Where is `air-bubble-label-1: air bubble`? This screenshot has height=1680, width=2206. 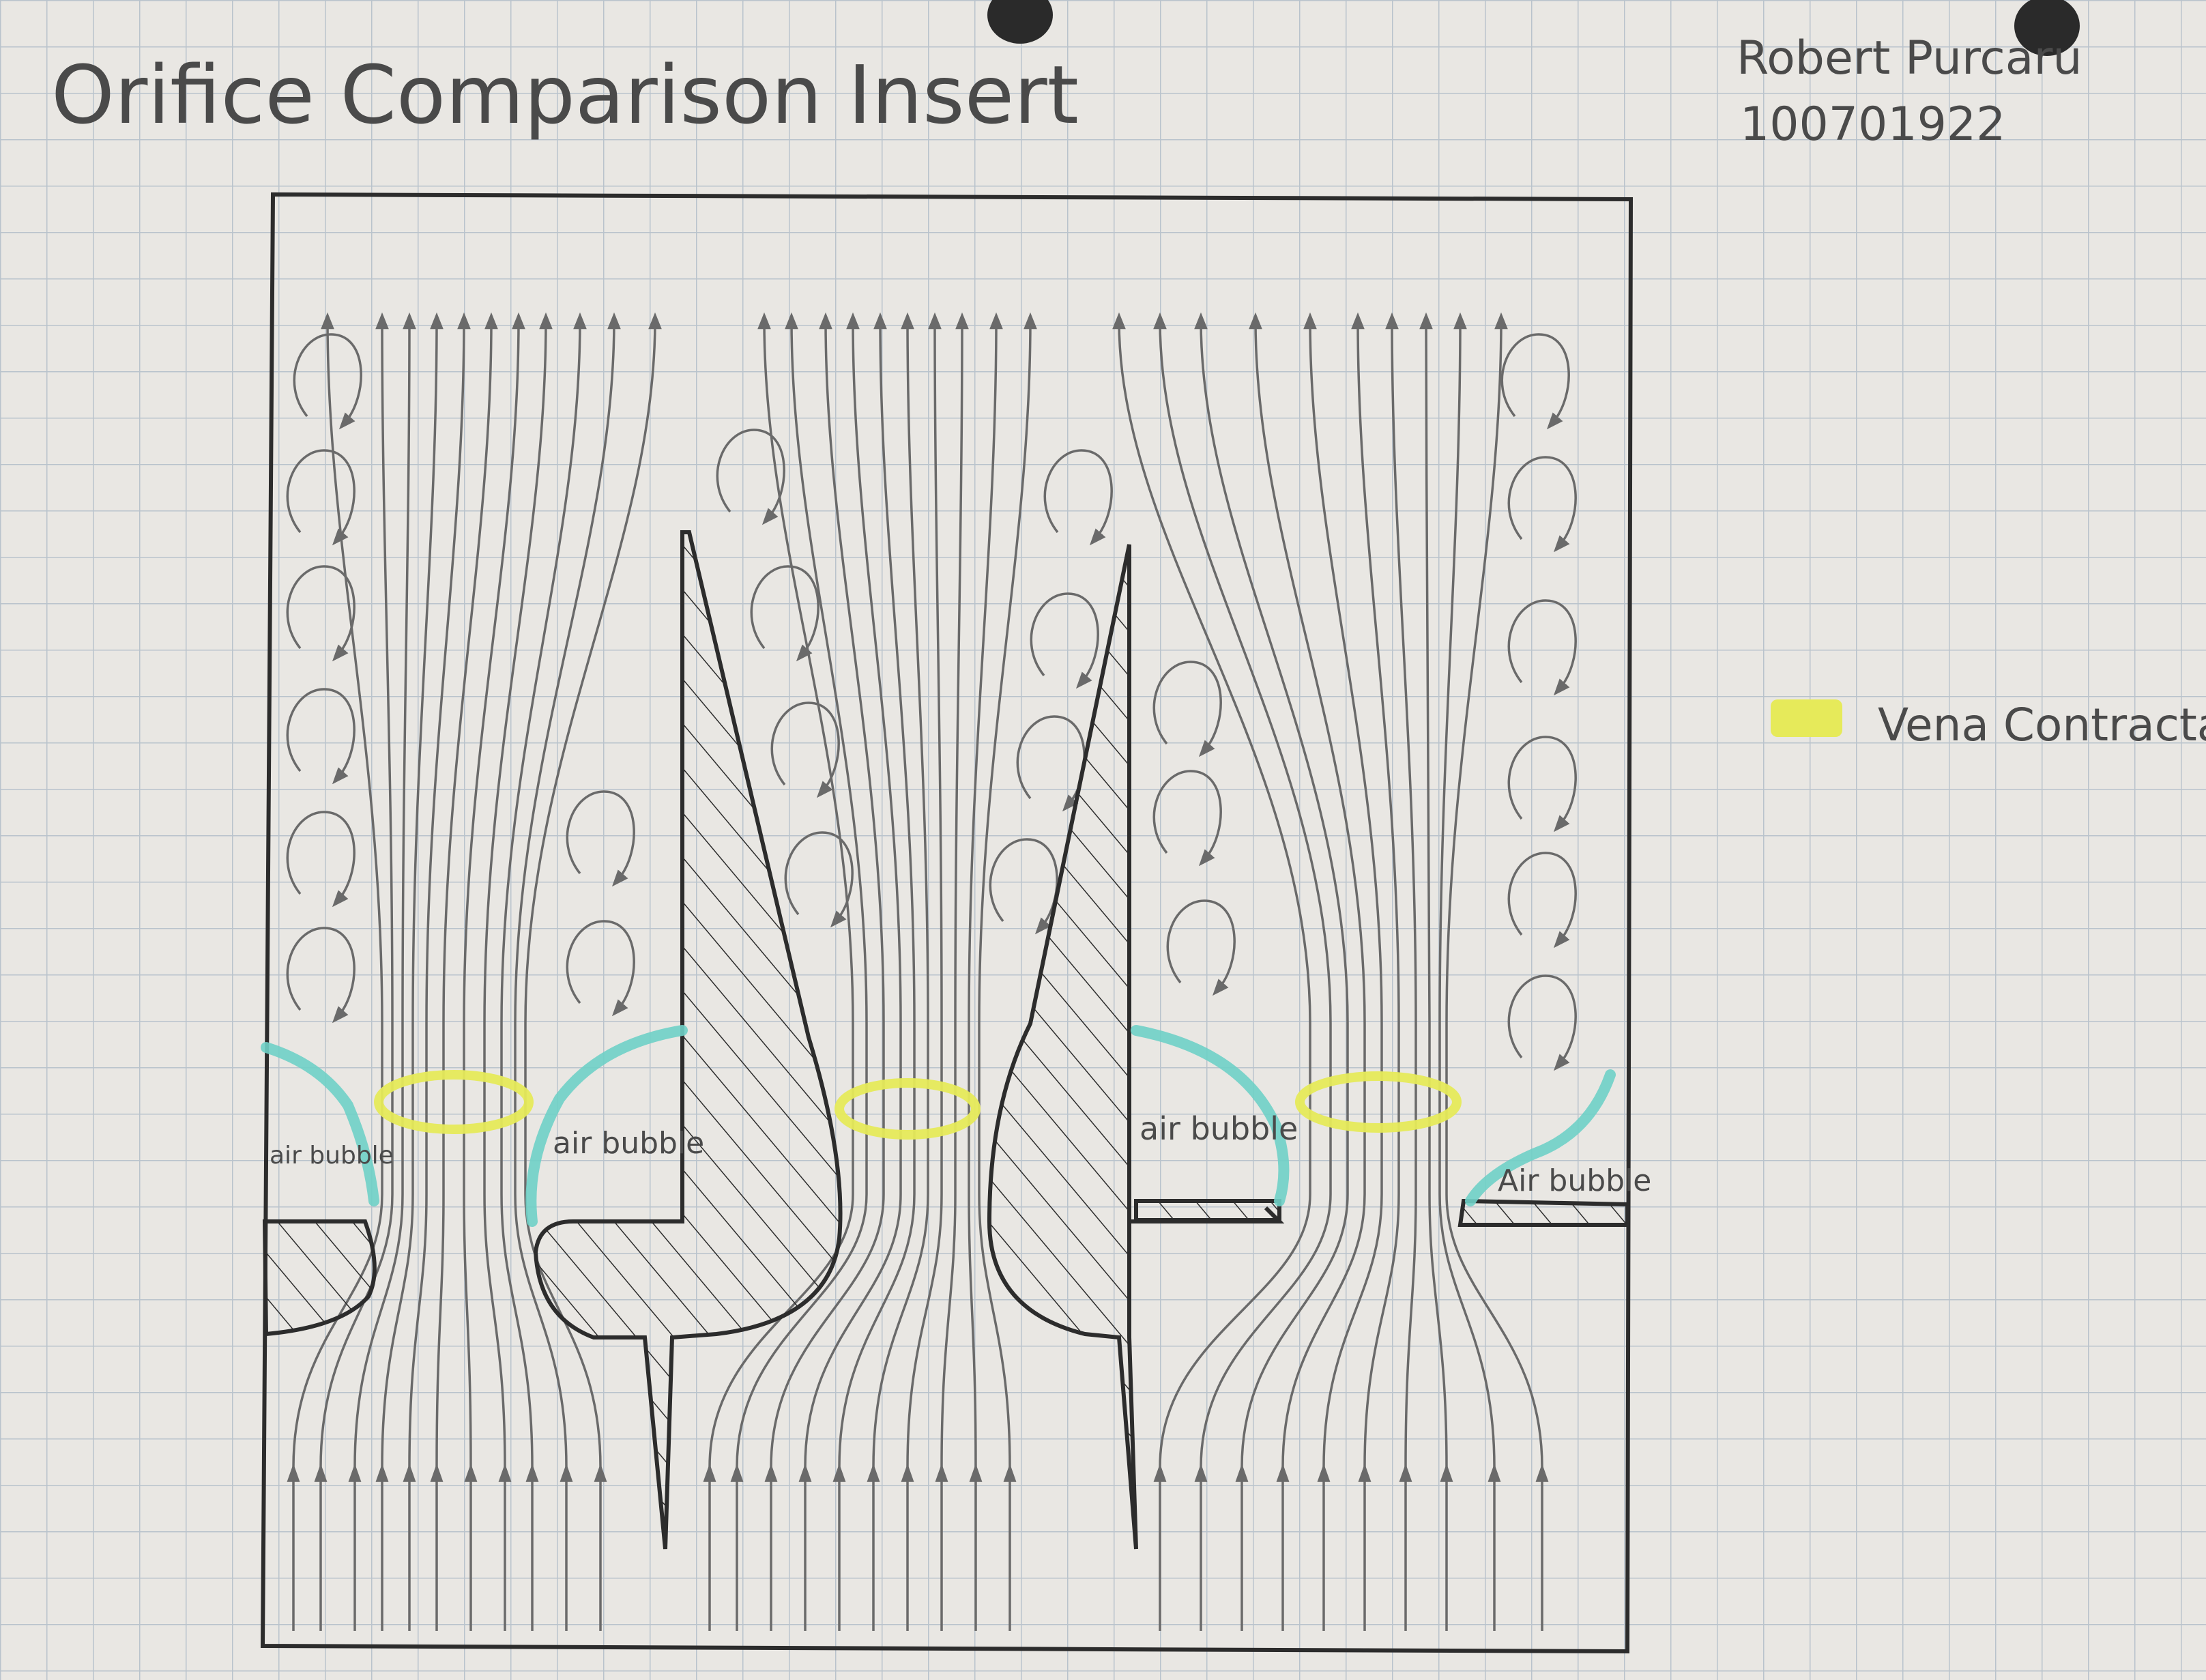
air-bubble-label-1: air bubble is located at coordinates (332, 1156).